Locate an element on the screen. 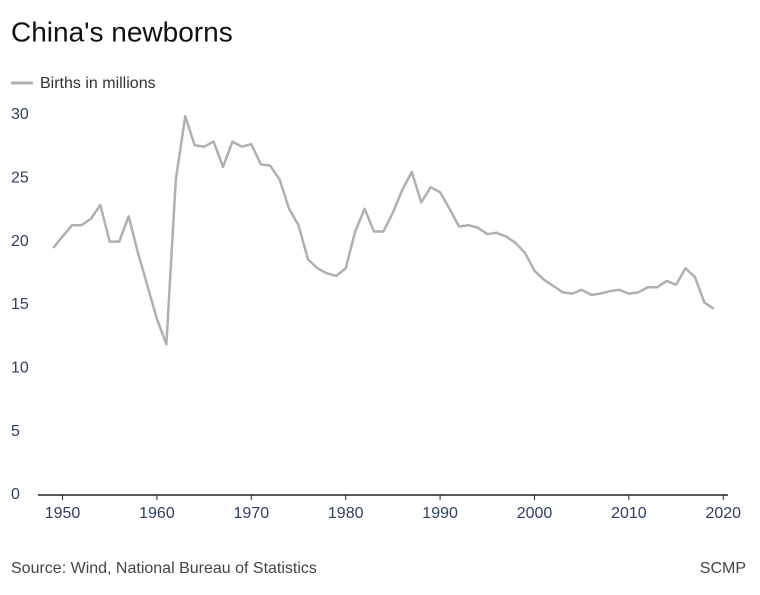 The height and width of the screenshot is (595, 760). x-tick-label: 2010 is located at coordinates (629, 513).